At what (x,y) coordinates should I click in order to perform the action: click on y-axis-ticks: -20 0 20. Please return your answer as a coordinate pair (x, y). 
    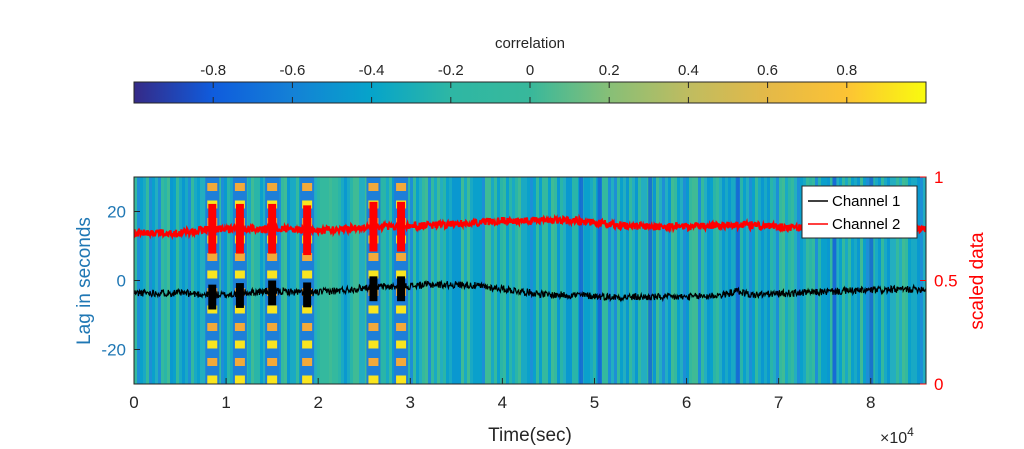
    Looking at the image, I should click on (120, 281).